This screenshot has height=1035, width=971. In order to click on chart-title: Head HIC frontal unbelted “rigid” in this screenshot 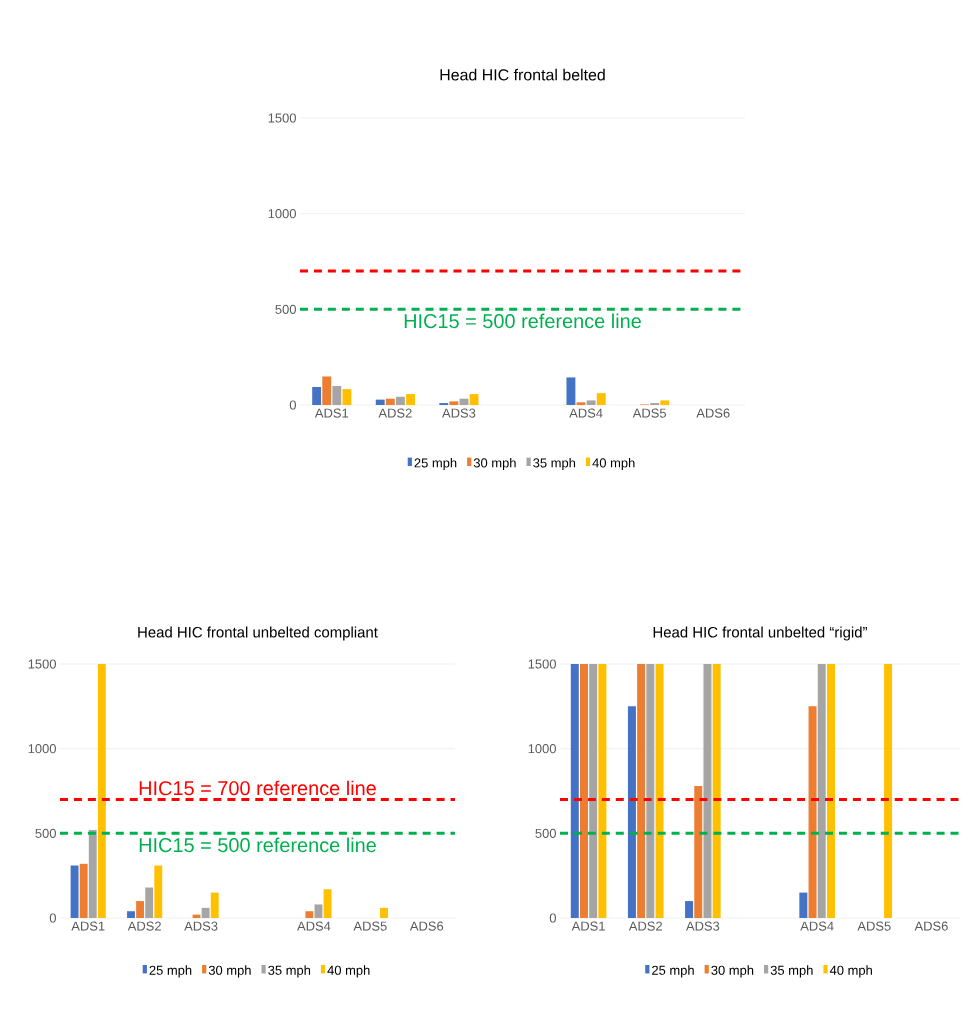, I will do `click(760, 633)`.